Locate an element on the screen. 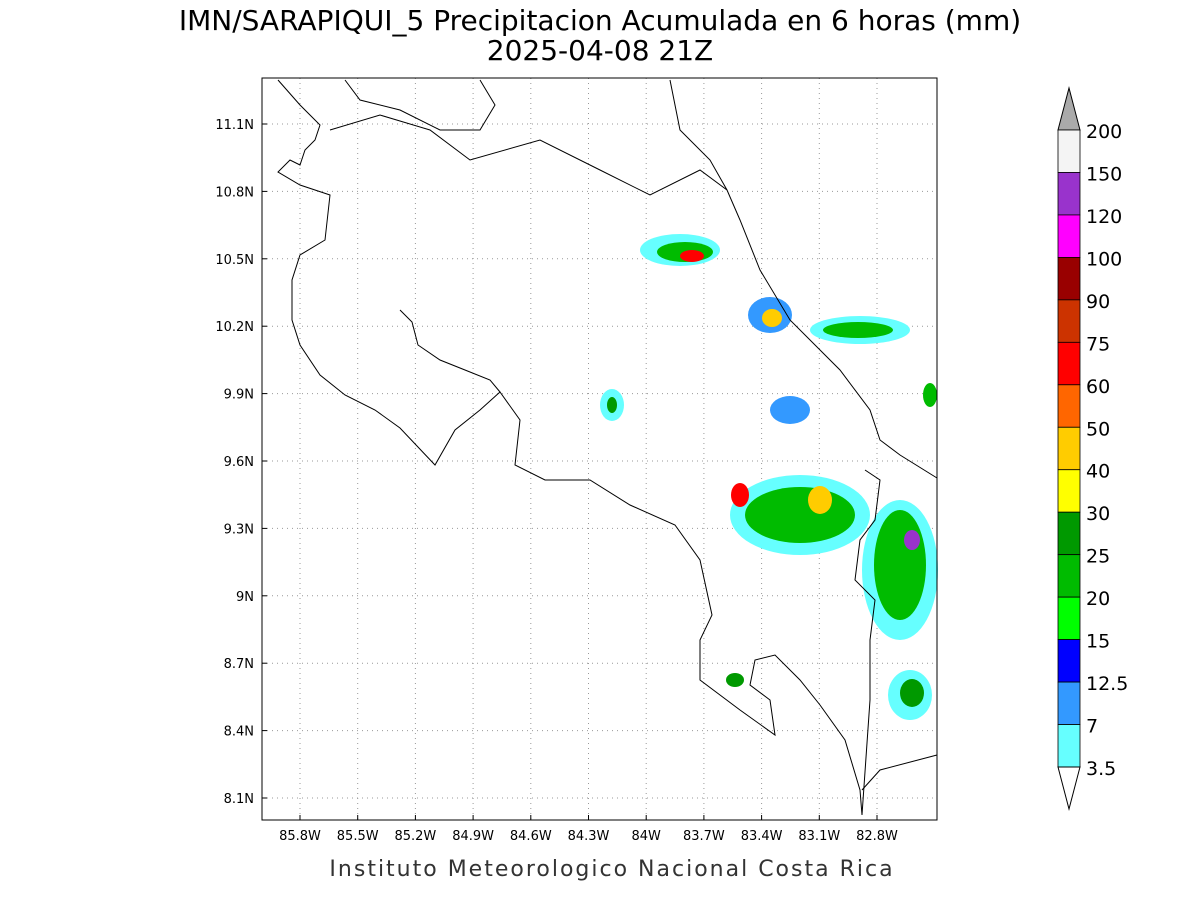  lon-tick-label: 85.5W is located at coordinates (358, 836).